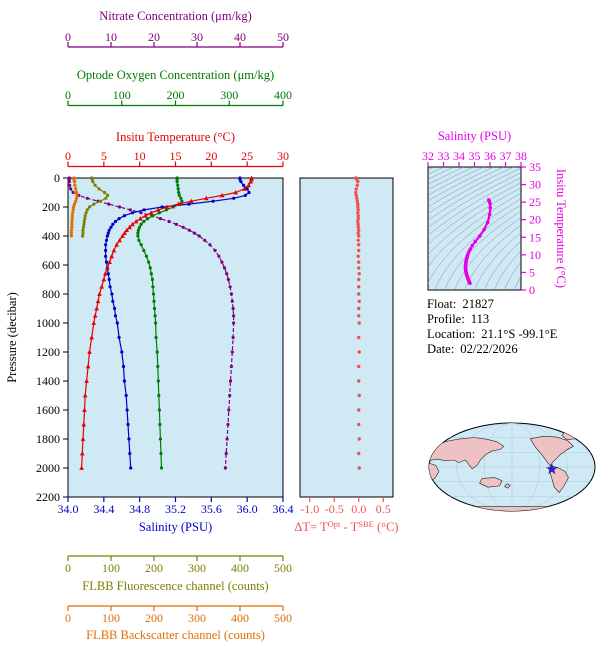  I want to click on delta-t-title-part: (°C), so click(386, 527).